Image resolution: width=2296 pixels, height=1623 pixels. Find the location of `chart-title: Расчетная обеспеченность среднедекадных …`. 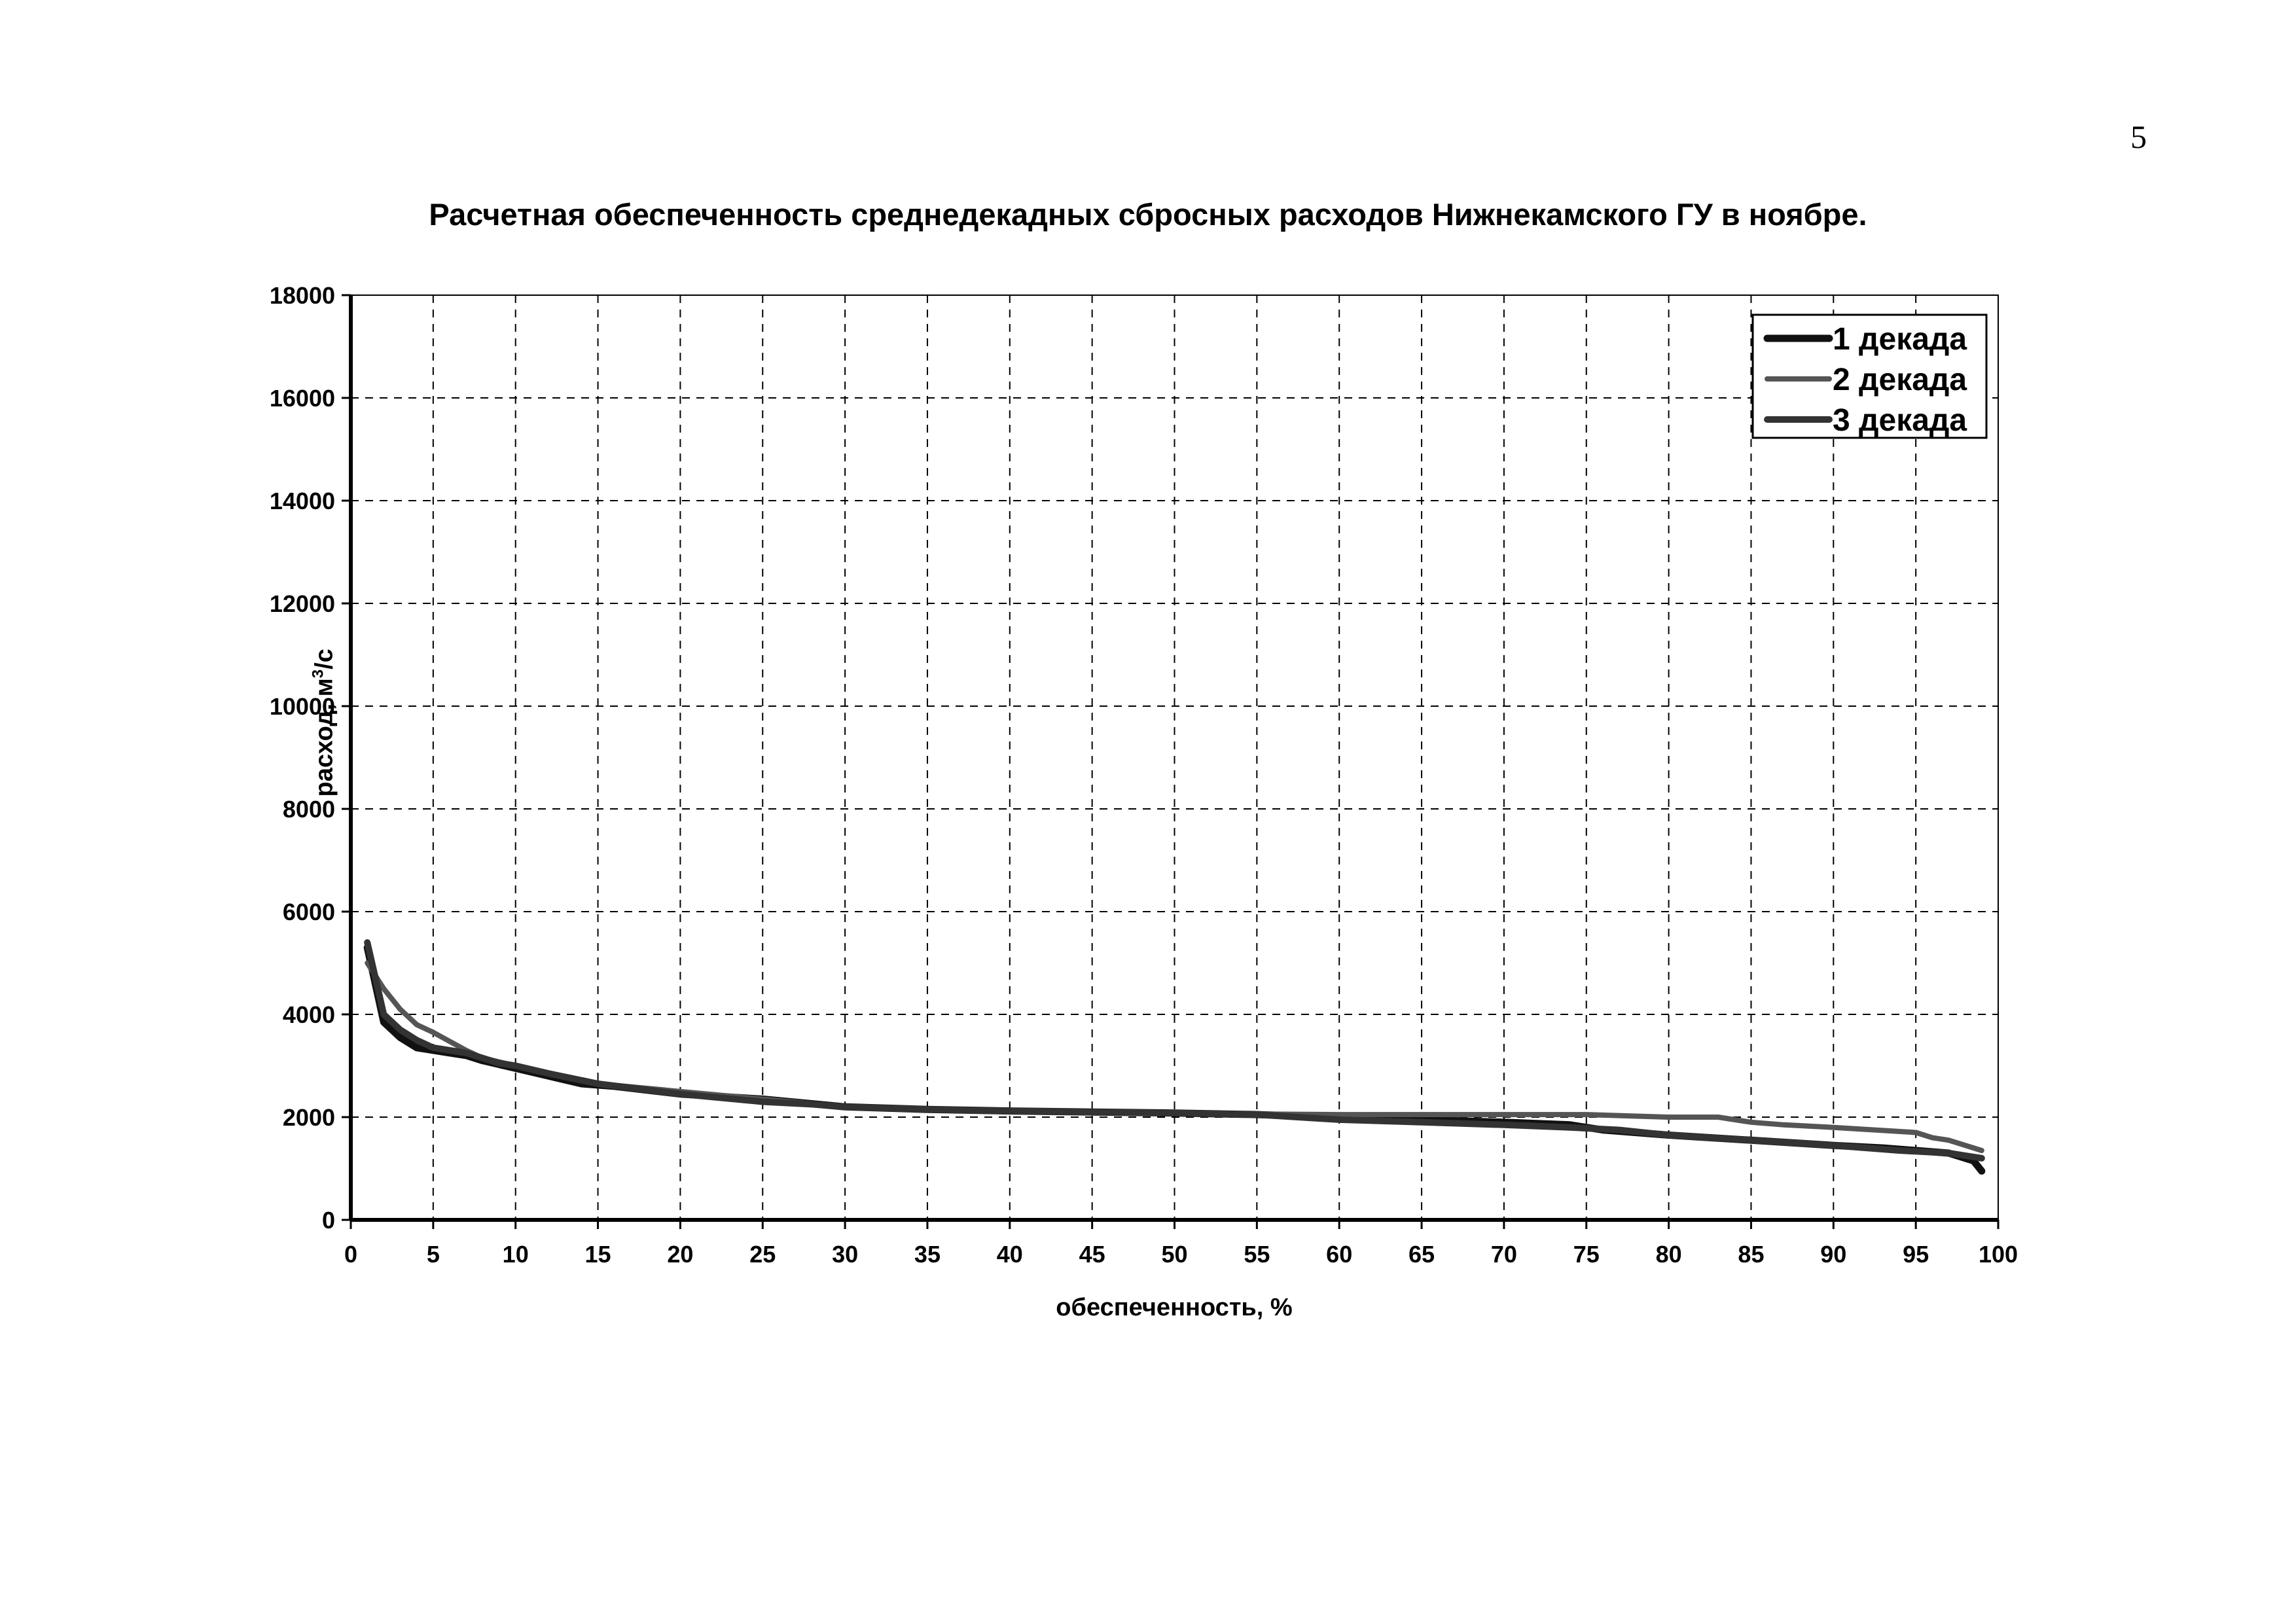

chart-title: Расчетная обеспеченность среднедекадных … is located at coordinates (1148, 214).